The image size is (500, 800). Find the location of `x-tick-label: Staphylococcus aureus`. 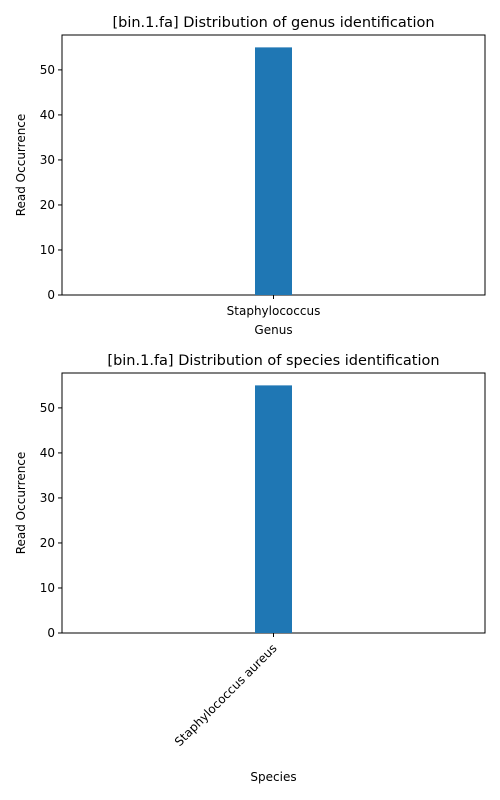

x-tick-label: Staphylococcus aureus is located at coordinates (226, 695).